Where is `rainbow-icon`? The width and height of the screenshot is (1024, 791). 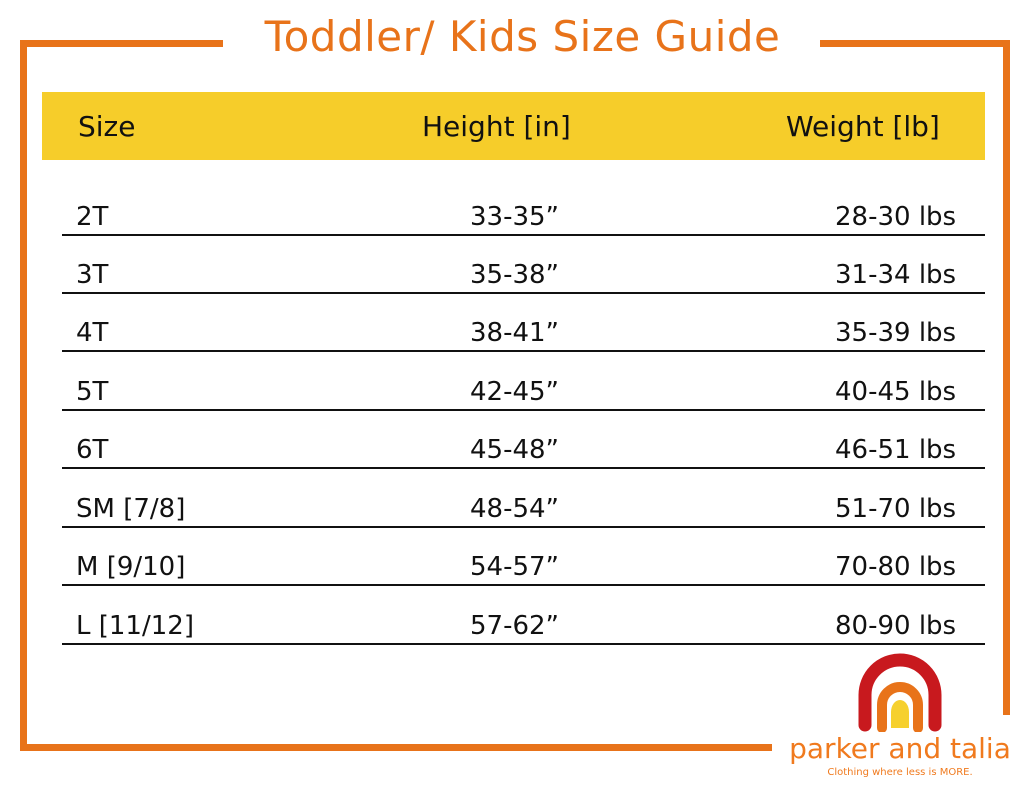
rainbow-icon is located at coordinates (900, 693).